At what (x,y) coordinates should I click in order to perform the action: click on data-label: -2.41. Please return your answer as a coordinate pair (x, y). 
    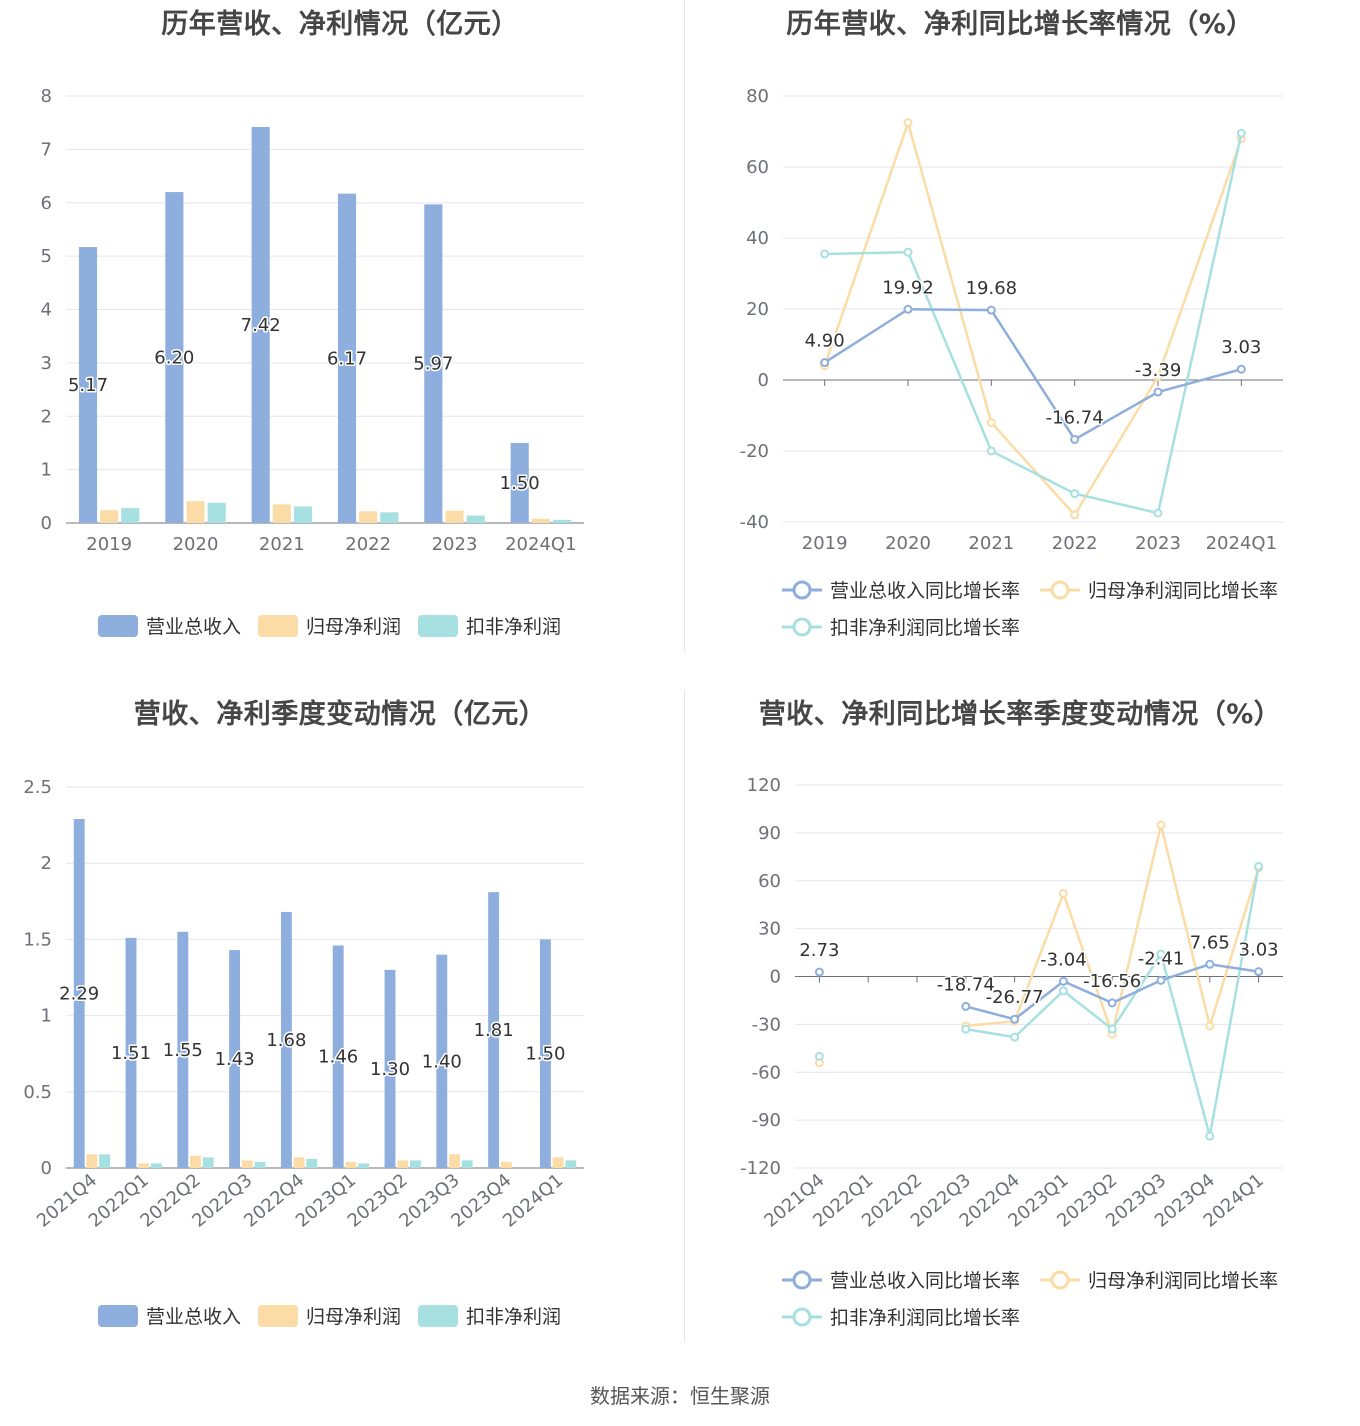
    Looking at the image, I should click on (1161, 958).